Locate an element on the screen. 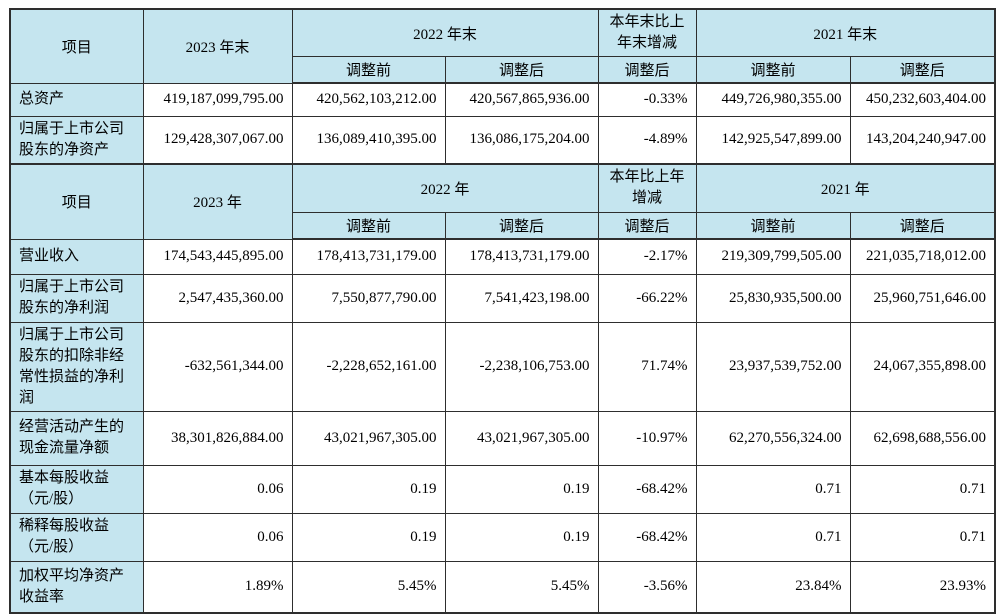  column-header-2022: 2022 年 is located at coordinates (445, 188).